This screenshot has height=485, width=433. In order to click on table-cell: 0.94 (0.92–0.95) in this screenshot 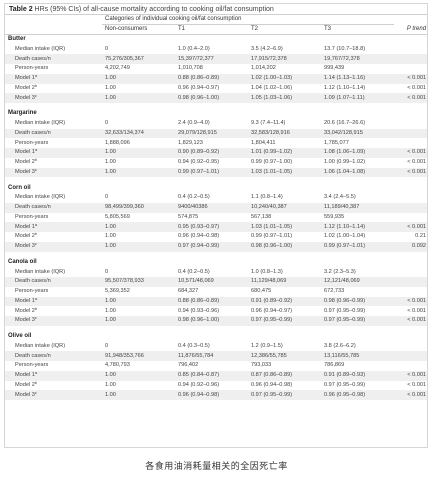, I will do `click(199, 162)`.